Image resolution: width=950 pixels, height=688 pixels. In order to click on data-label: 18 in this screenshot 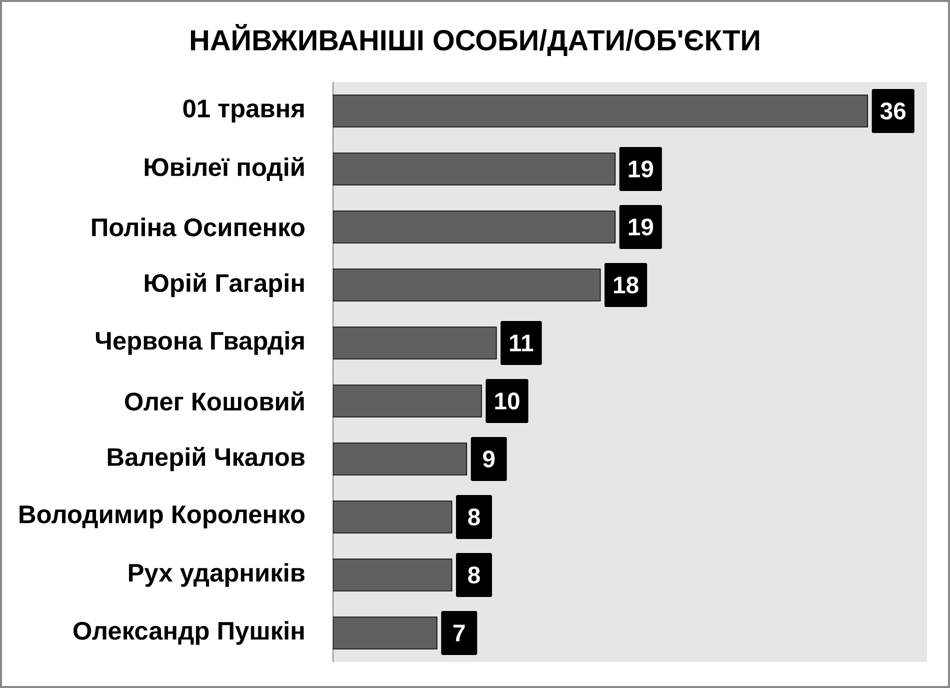, I will do `click(626, 285)`.